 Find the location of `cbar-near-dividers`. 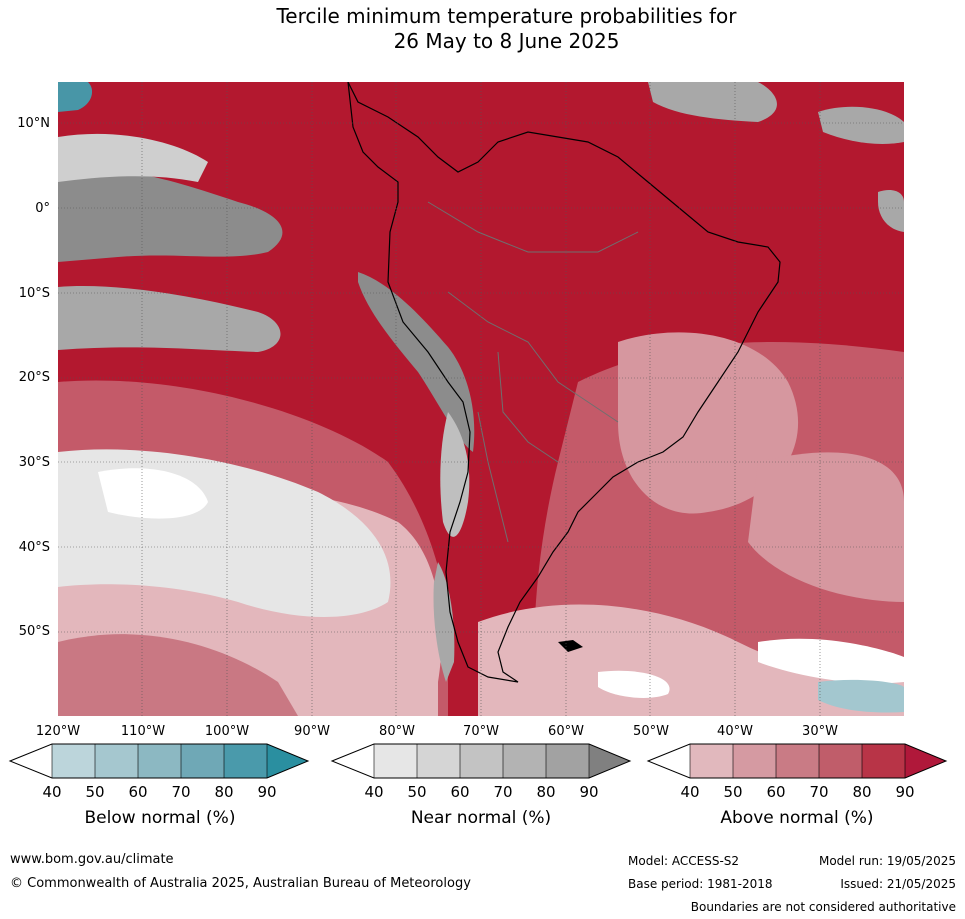

cbar-near-dividers is located at coordinates (481, 761).